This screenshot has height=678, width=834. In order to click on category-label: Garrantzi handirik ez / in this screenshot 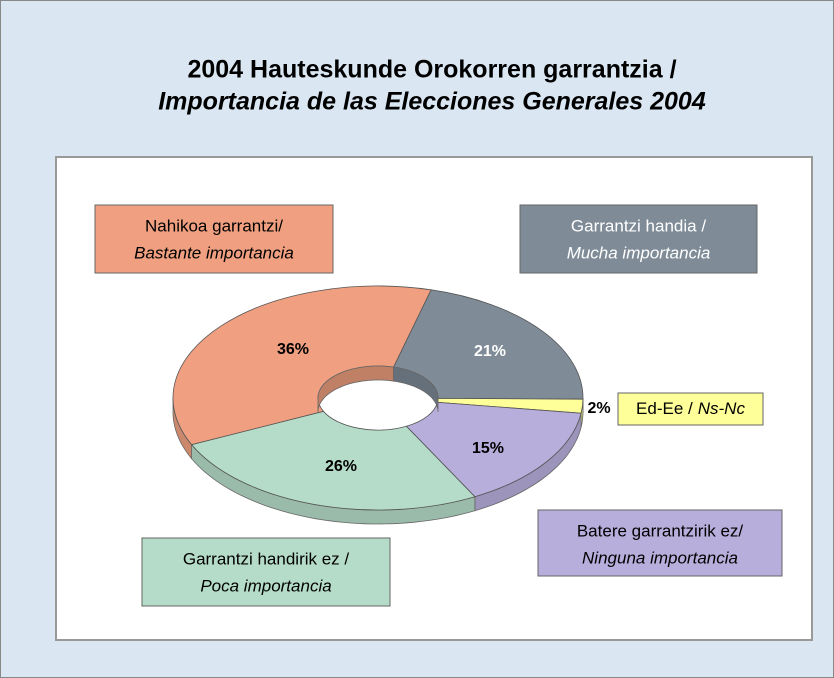, I will do `click(266, 558)`.